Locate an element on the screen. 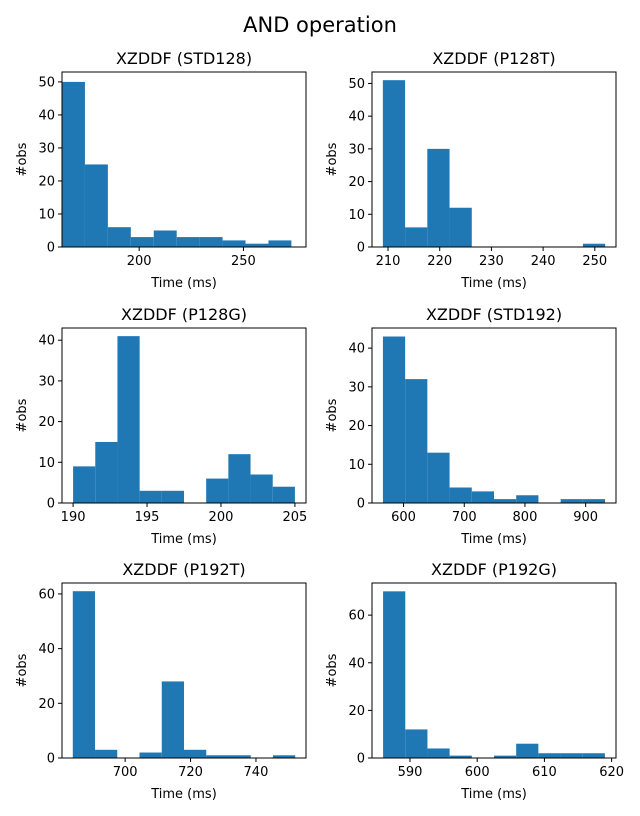 Image resolution: width=640 pixels, height=816 pixels. subplot-title: XZDDF (P128G) is located at coordinates (184, 314).